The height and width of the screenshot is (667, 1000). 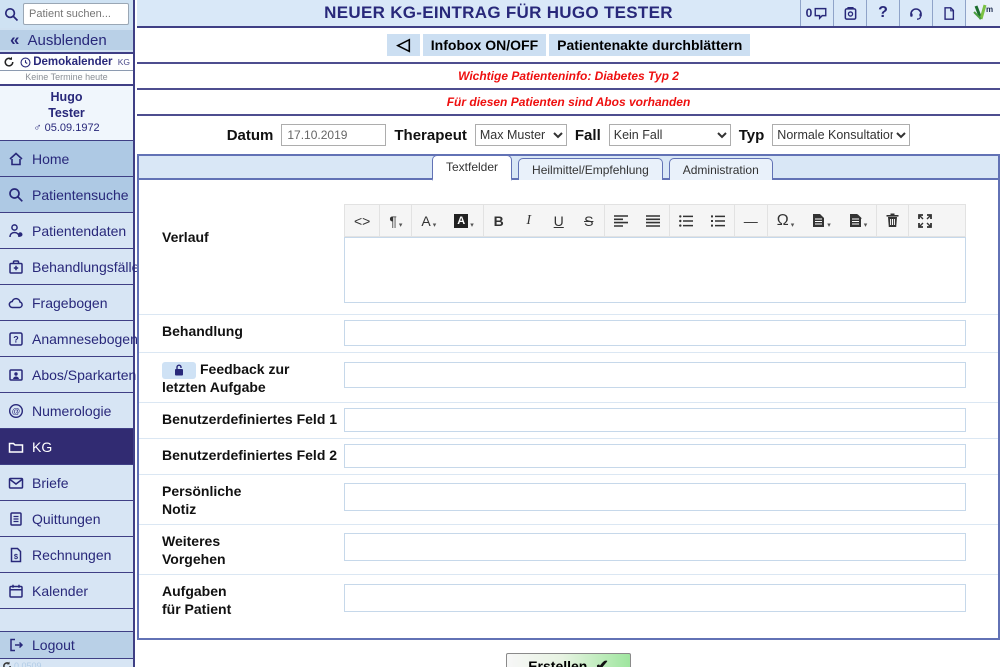 I want to click on support-button, so click(x=915, y=13).